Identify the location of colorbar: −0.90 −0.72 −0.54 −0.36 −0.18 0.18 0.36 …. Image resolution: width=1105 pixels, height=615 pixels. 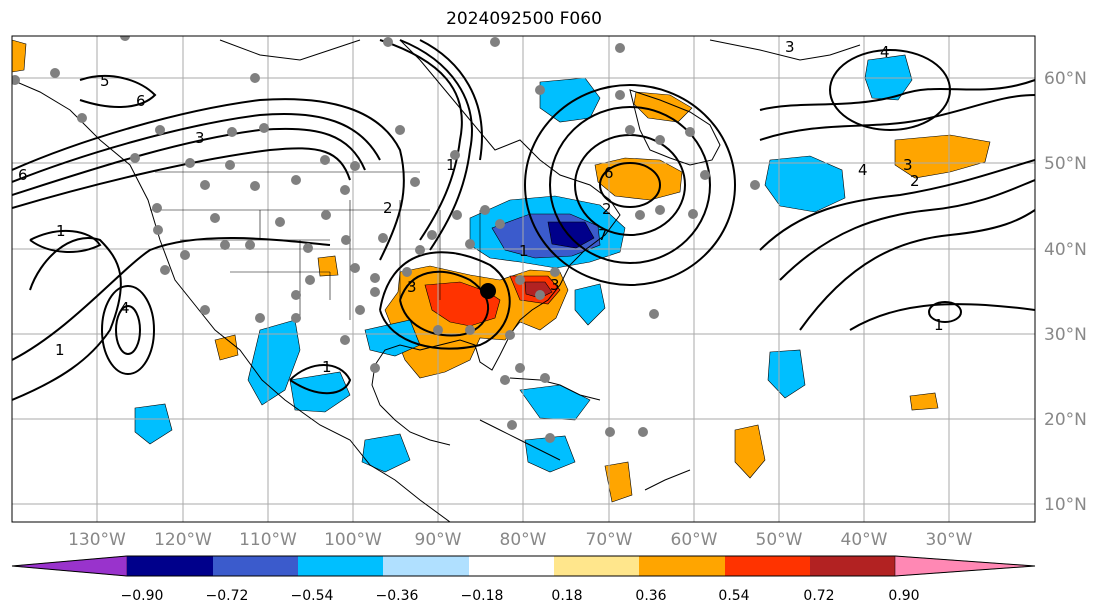
(523, 579).